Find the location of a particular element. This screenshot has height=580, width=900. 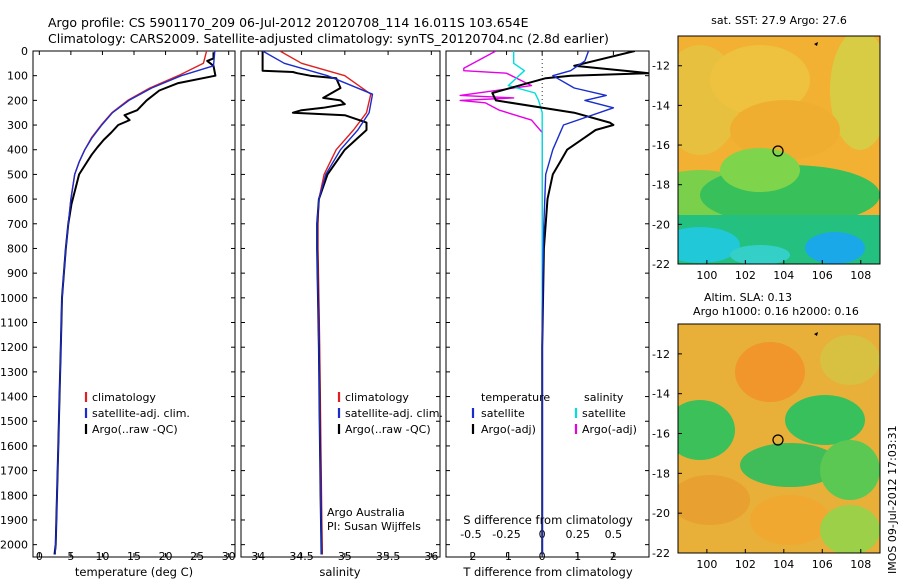

salinity-series-climatology is located at coordinates (325, 303).